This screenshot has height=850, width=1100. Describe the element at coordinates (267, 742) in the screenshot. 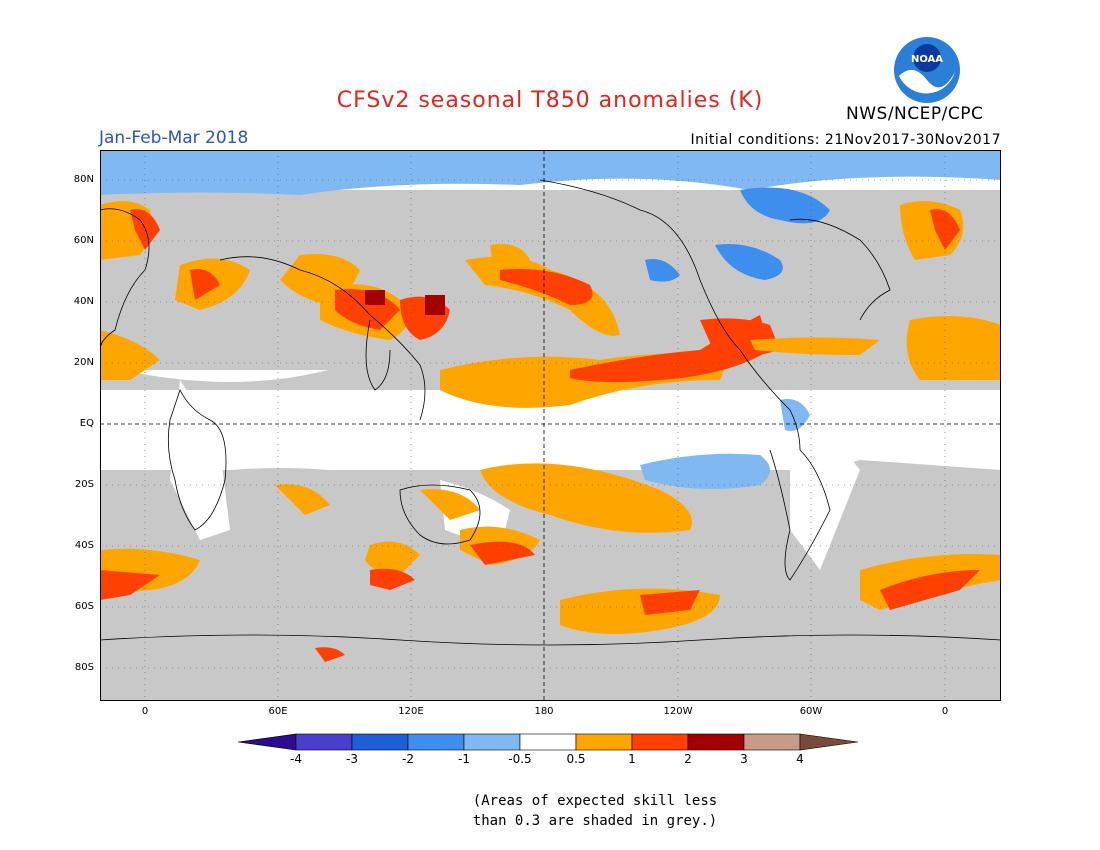

I see `colorbar-arrow-left` at that location.